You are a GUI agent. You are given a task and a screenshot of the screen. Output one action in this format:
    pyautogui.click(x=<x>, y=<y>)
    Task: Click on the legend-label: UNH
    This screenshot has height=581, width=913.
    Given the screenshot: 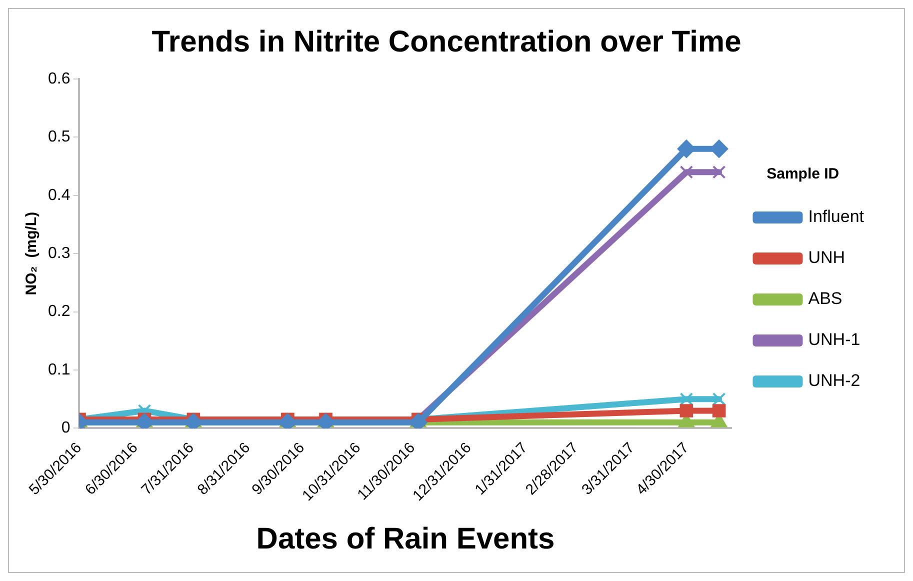 What is the action you would take?
    pyautogui.click(x=827, y=258)
    